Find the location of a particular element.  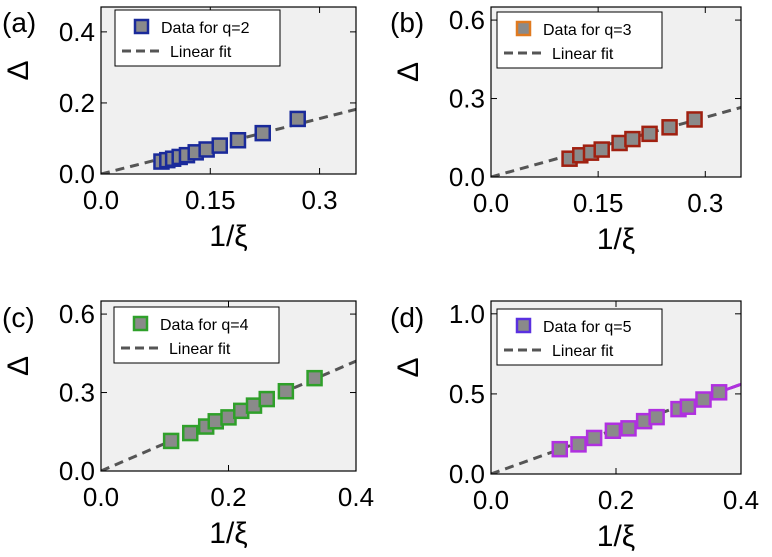

panel-label: (a) is located at coordinates (19, 22).